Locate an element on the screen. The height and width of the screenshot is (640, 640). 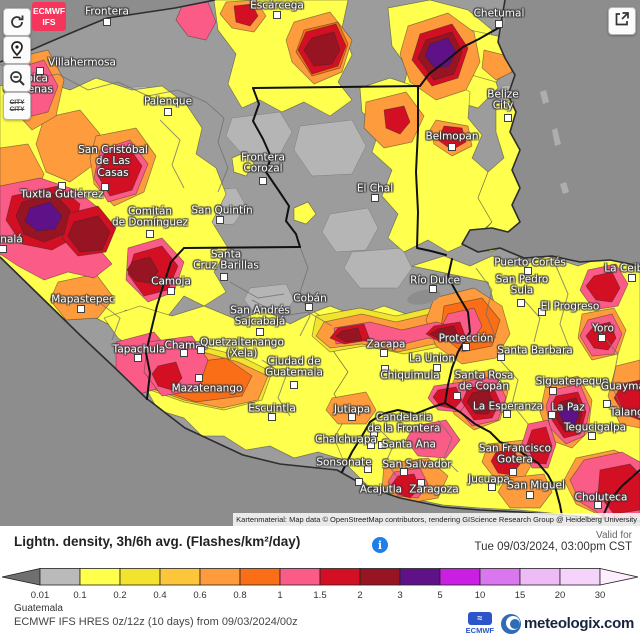
legend-tick: 0.8 is located at coordinates (240, 595).